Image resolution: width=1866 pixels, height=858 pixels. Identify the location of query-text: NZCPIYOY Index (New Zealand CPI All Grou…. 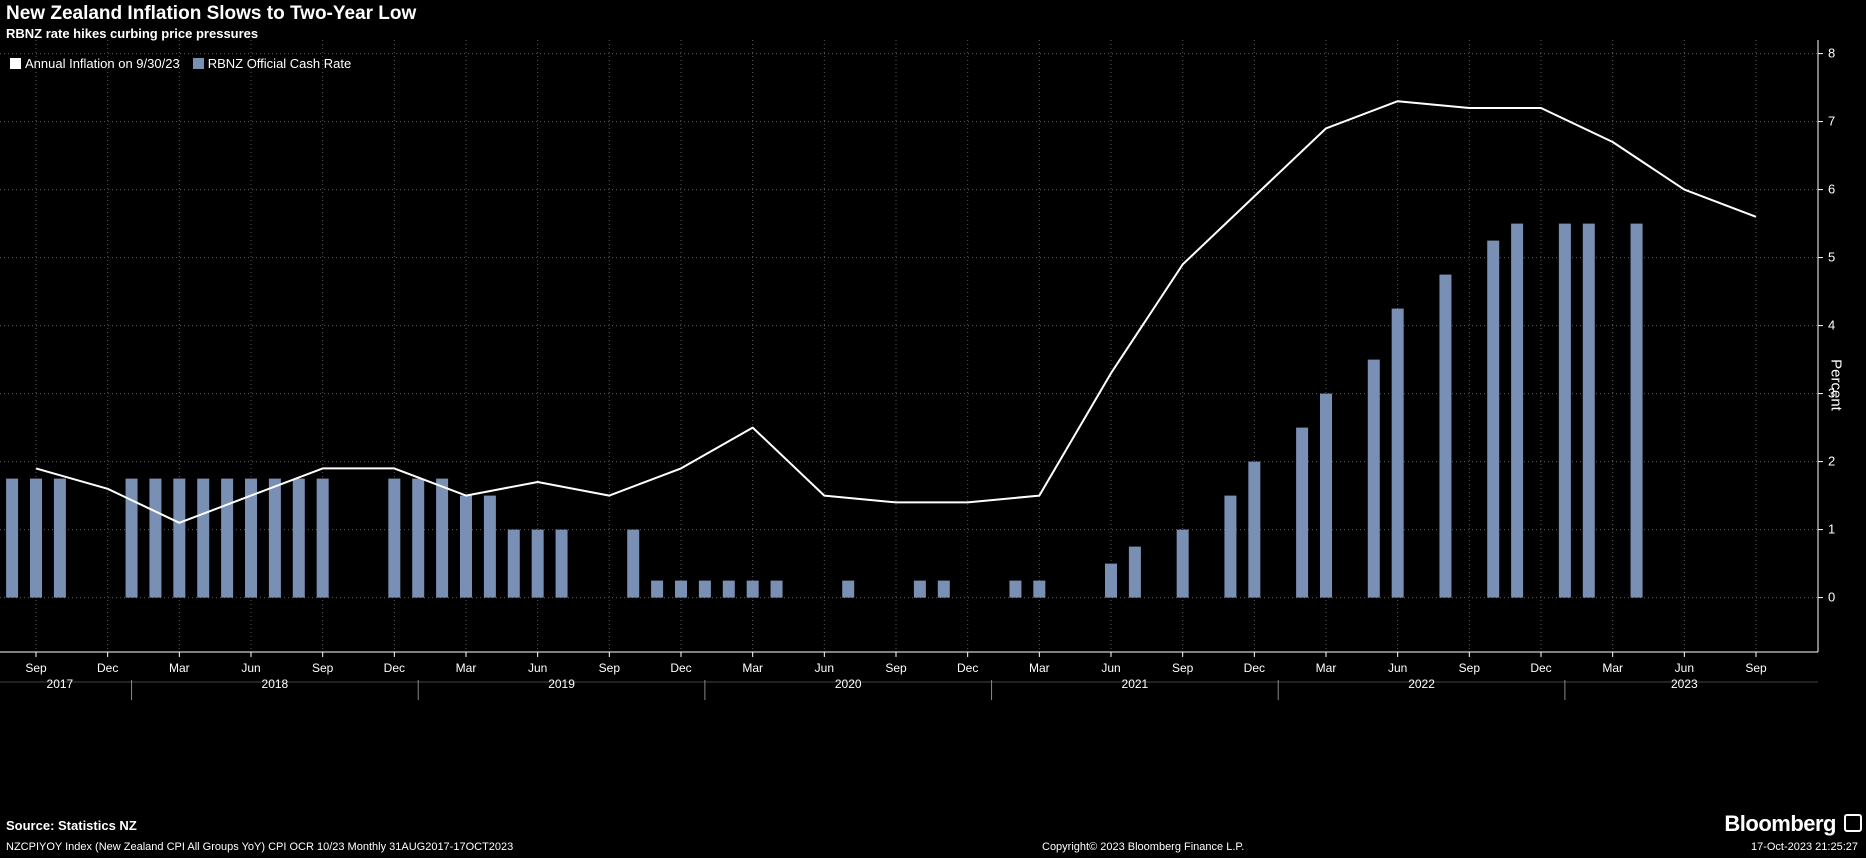
(259, 847).